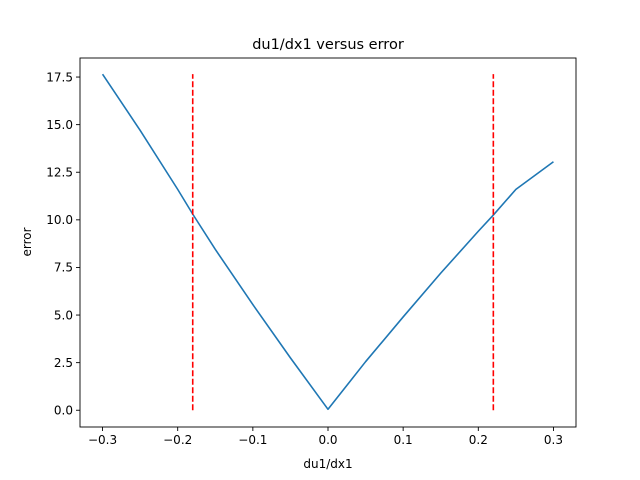 This screenshot has width=640, height=480. Describe the element at coordinates (63, 244) in the screenshot. I see `y-axis: 0.0 2.5 5.0 7.5 10.0 12.5 15.0 17.5` at that location.